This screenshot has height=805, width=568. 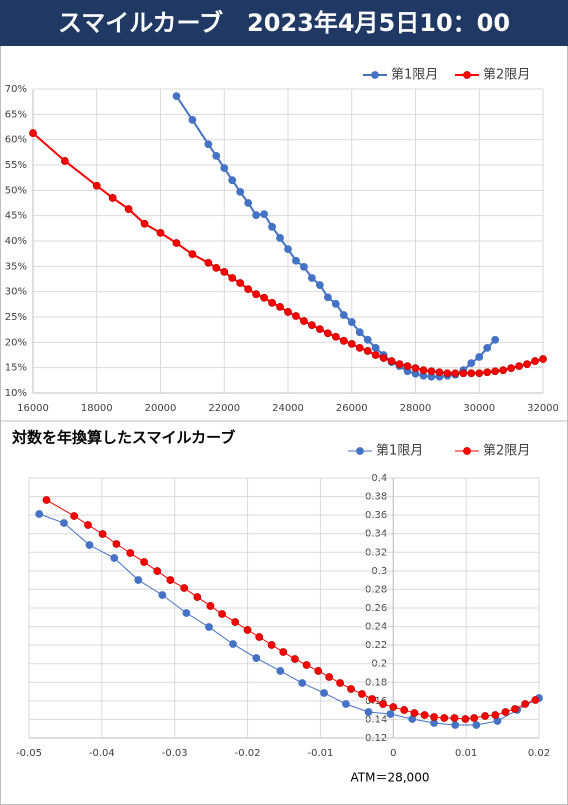 I want to click on x-tick-label: 16000, so click(x=33, y=408).